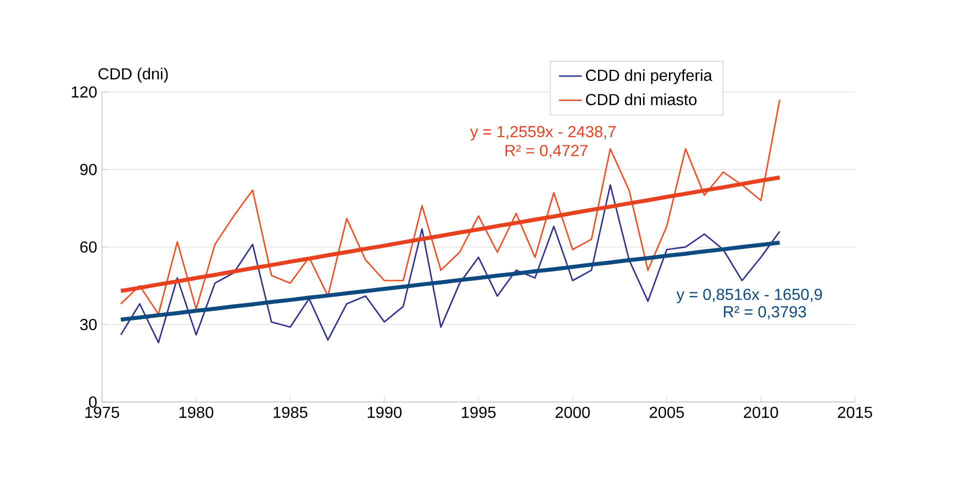 The height and width of the screenshot is (499, 964). I want to click on y-tick-label: 30, so click(88, 324).